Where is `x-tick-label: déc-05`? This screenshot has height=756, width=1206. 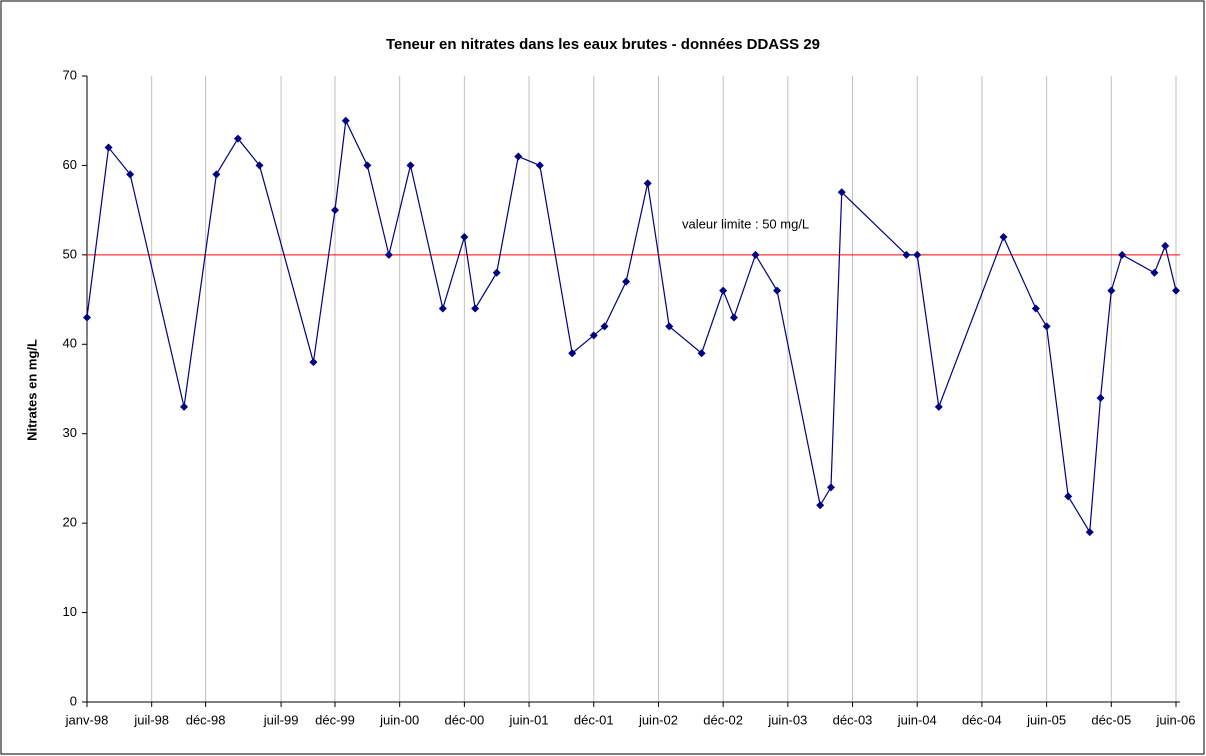 x-tick-label: déc-05 is located at coordinates (1111, 719).